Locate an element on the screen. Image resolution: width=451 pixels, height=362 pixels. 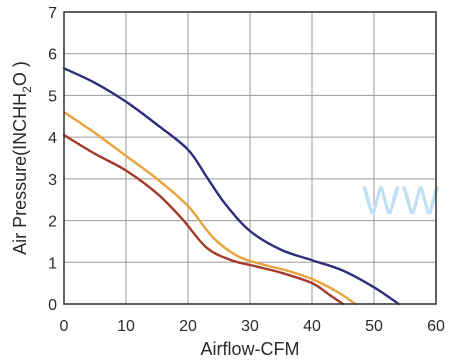
x-tick-label: 40 is located at coordinates (312, 326).